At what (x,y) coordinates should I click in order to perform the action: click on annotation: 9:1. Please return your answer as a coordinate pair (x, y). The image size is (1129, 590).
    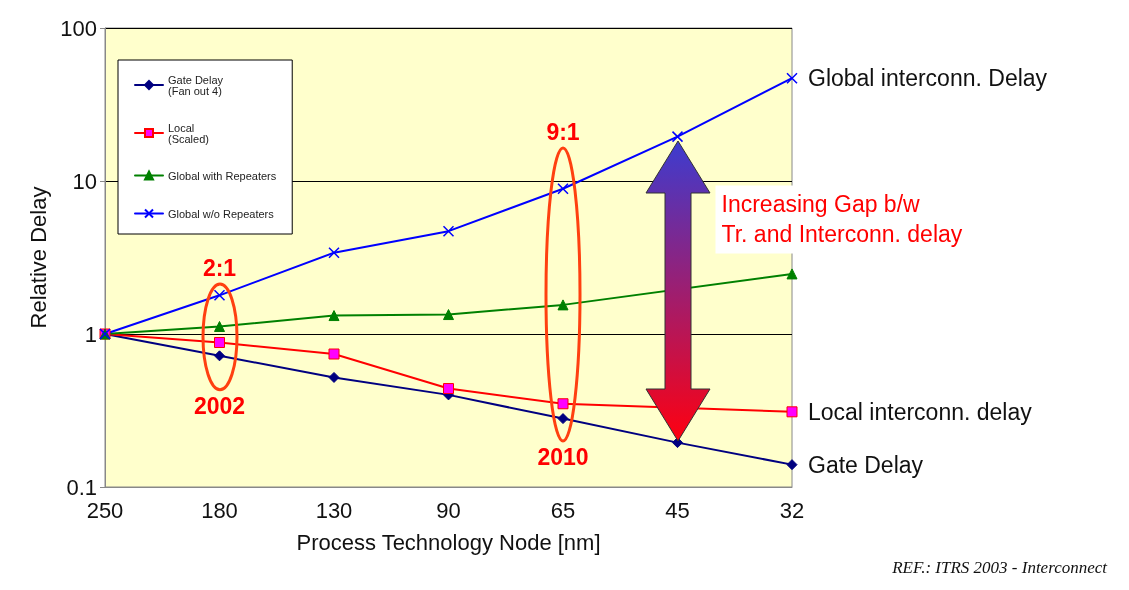
    Looking at the image, I should click on (563, 132).